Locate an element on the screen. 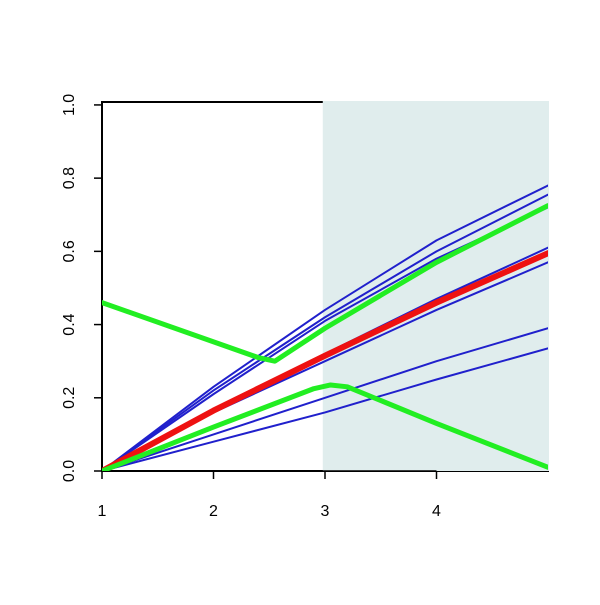  x-tick-label: 2 is located at coordinates (213, 511).